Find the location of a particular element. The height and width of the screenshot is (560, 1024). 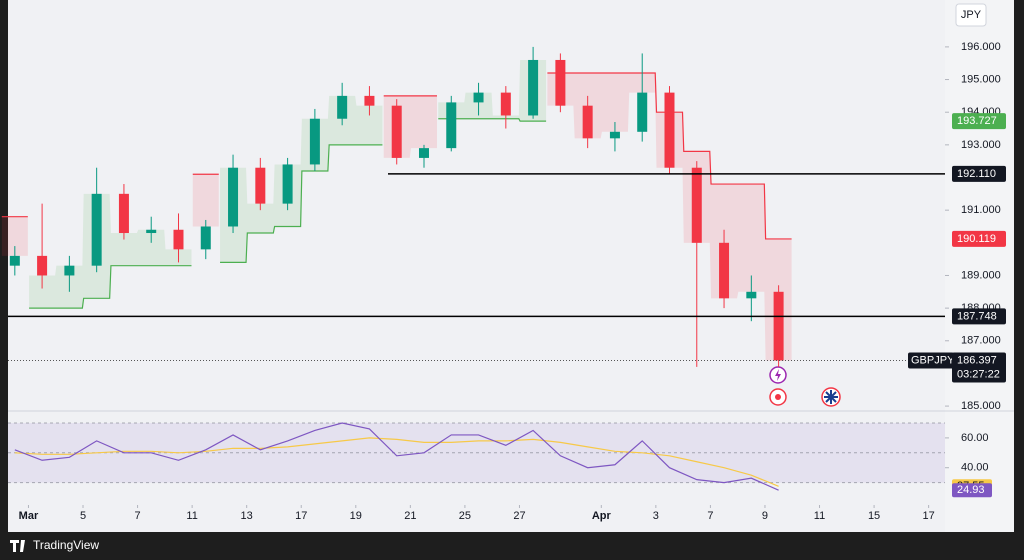

event-dot is located at coordinates (778, 397).